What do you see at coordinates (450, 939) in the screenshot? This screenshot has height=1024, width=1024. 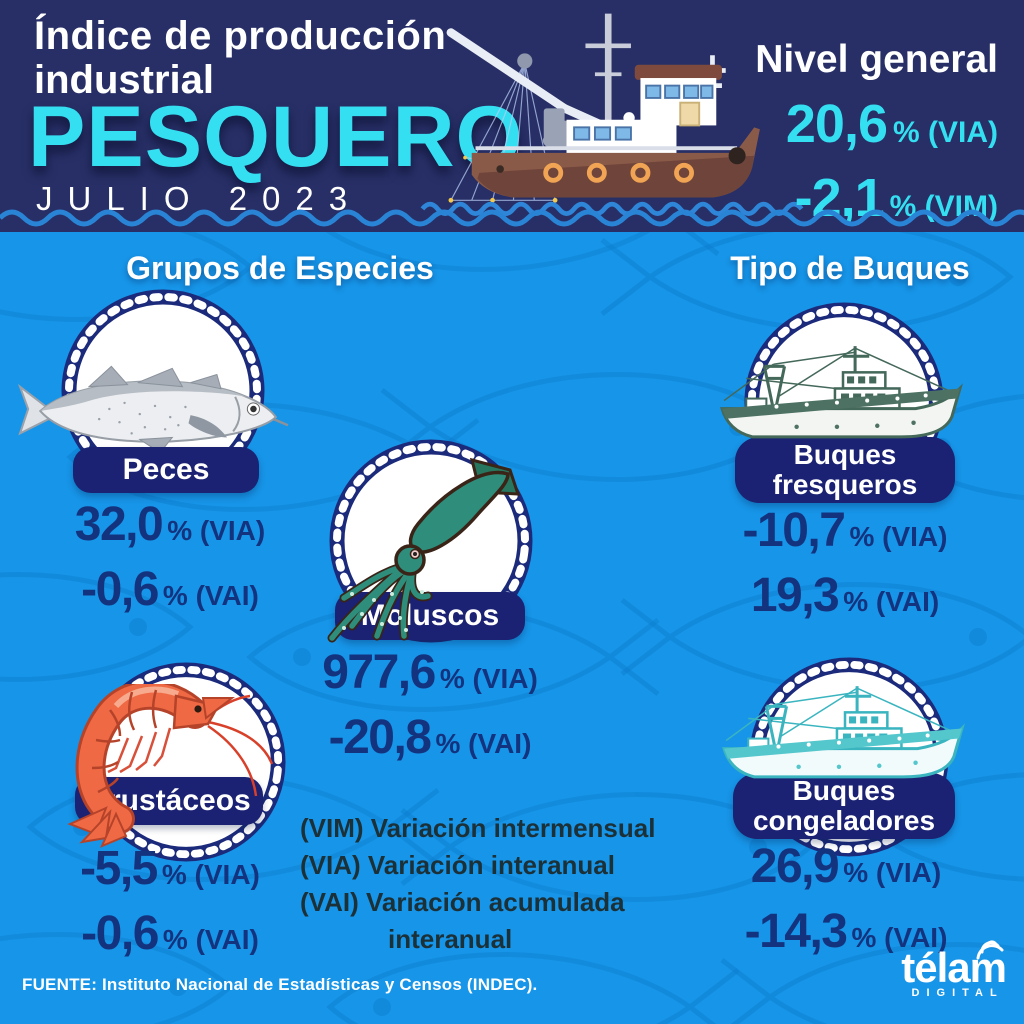 I see `legend-vai-line2: interanual` at bounding box center [450, 939].